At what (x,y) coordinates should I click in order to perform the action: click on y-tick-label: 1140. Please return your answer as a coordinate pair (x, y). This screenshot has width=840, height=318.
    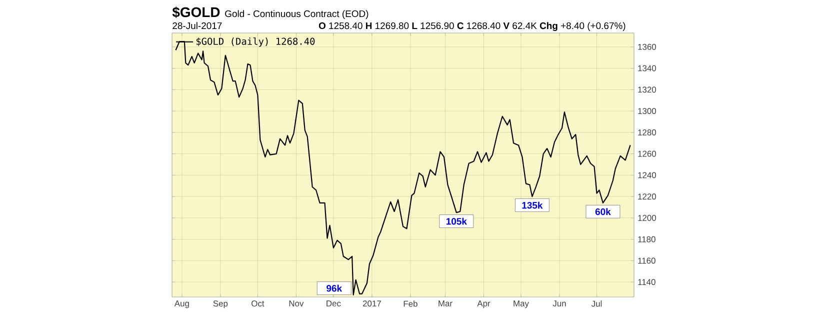
    Looking at the image, I should click on (647, 282).